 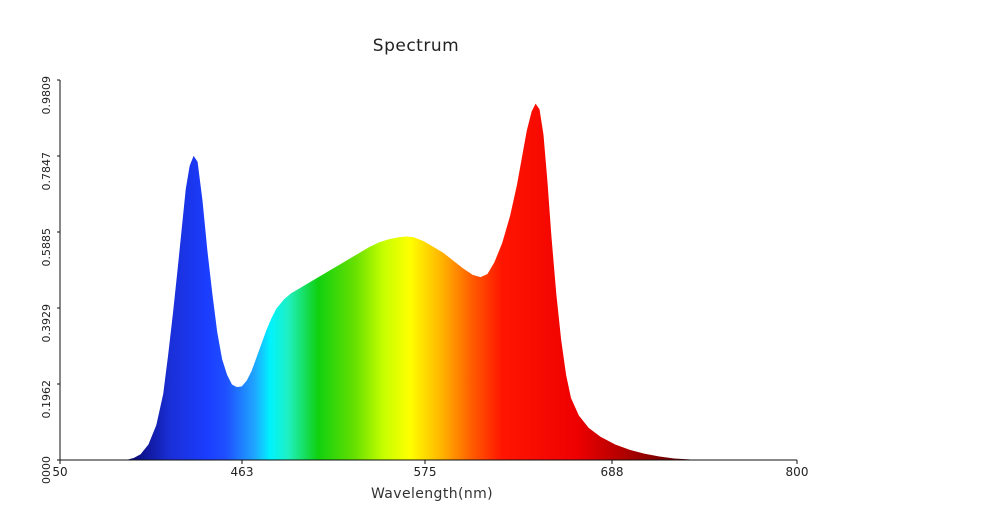 I want to click on y-tick-label: 0.7847, so click(x=46, y=171).